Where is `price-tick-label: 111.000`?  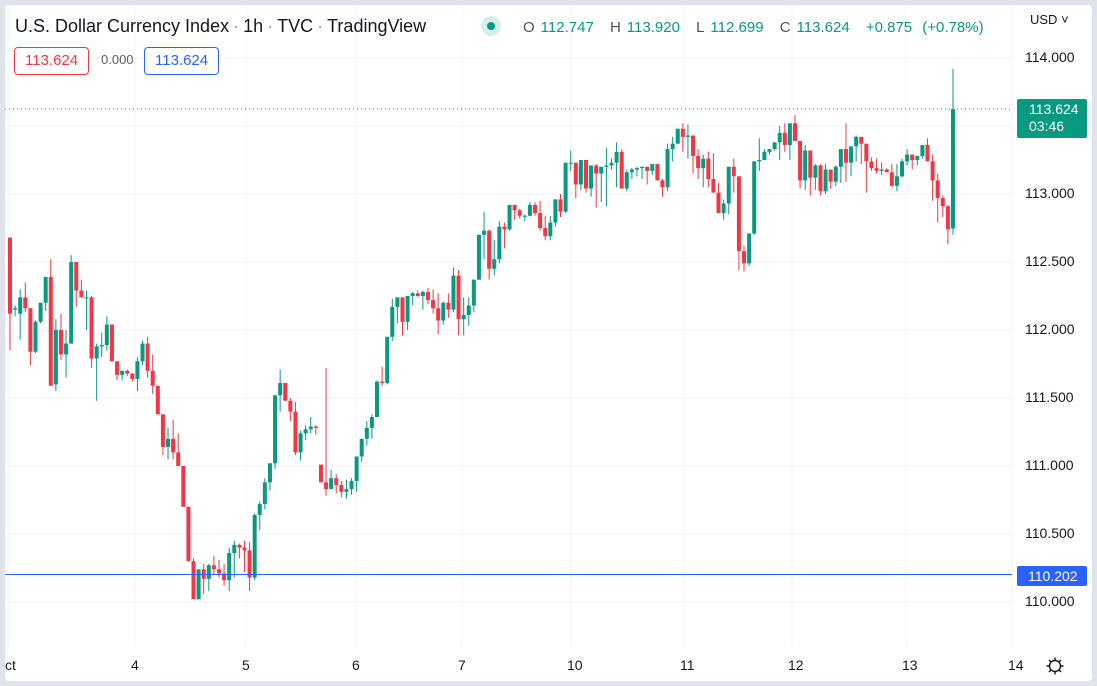
price-tick-label: 111.000 is located at coordinates (1049, 465).